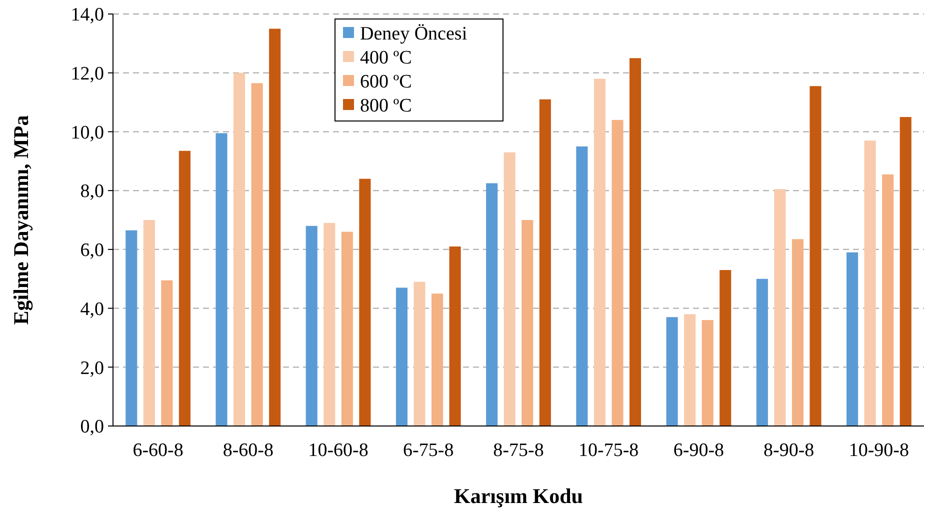 This screenshot has width=932, height=513. What do you see at coordinates (21, 219) in the screenshot?
I see `y-axis-title: Egilme Dayanımı, MPa` at bounding box center [21, 219].